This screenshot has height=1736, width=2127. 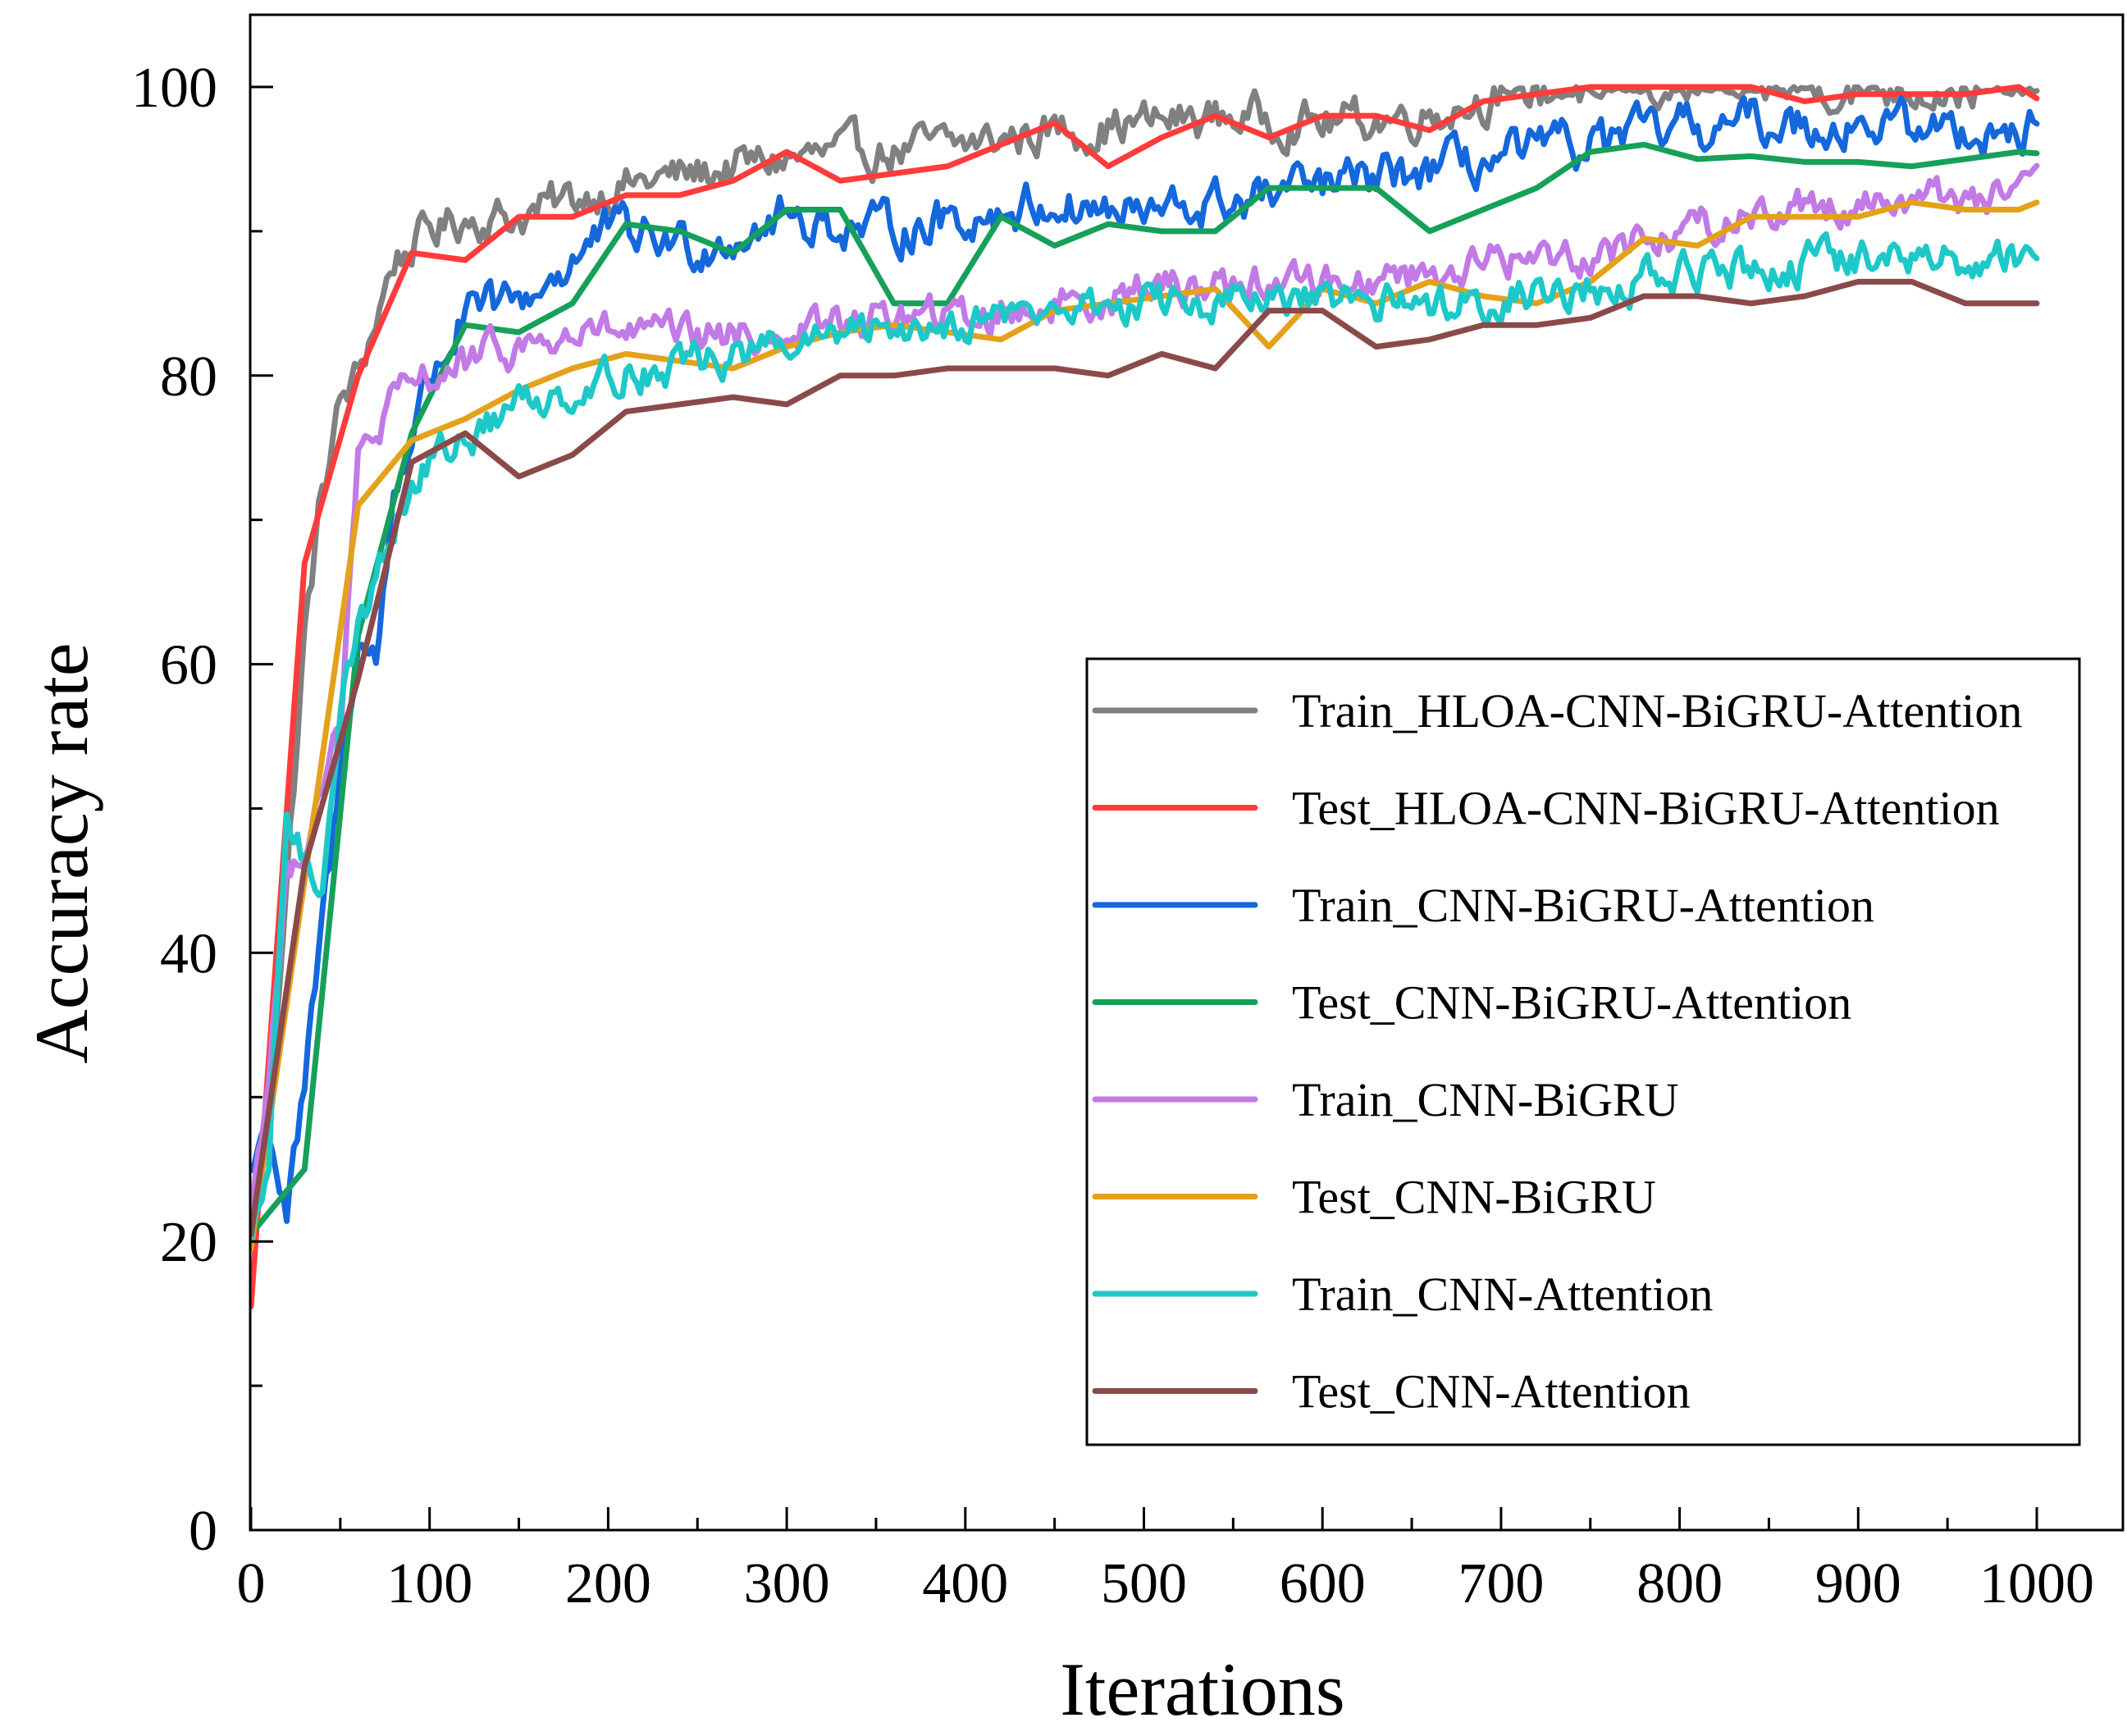 What do you see at coordinates (1646, 808) in the screenshot?
I see `legend-label-2: Test_HLOA-CNN-BiGRU-Attention` at bounding box center [1646, 808].